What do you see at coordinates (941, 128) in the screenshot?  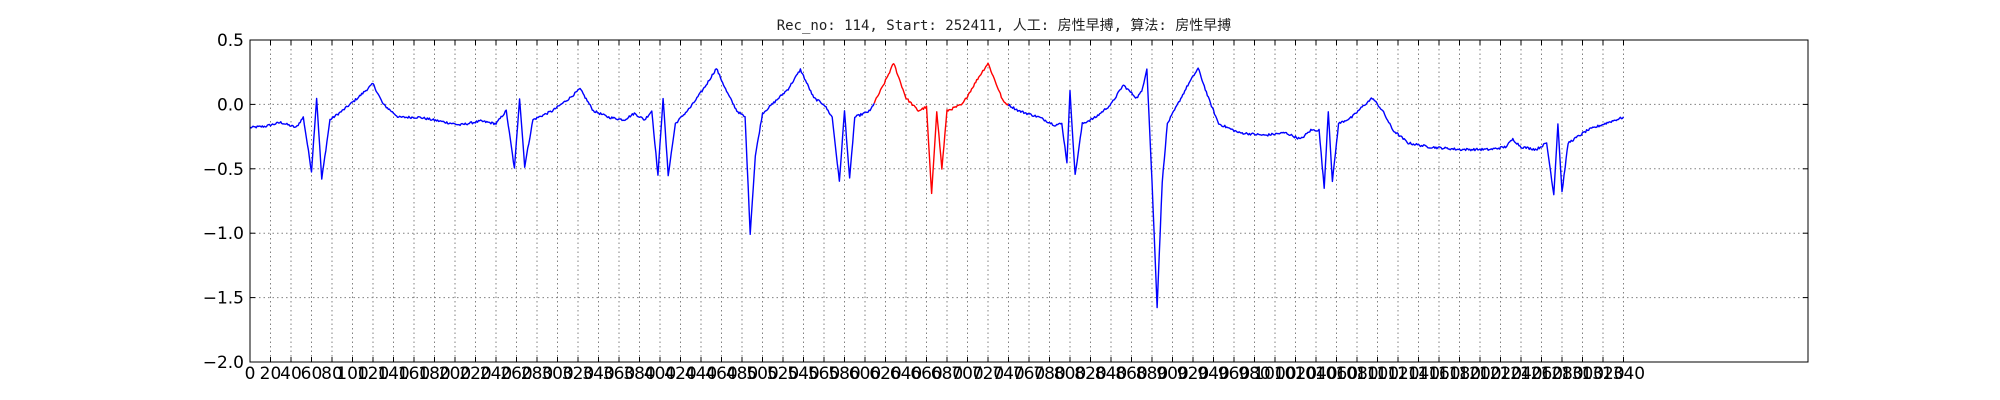 I see `highlighted-beat-segment` at bounding box center [941, 128].